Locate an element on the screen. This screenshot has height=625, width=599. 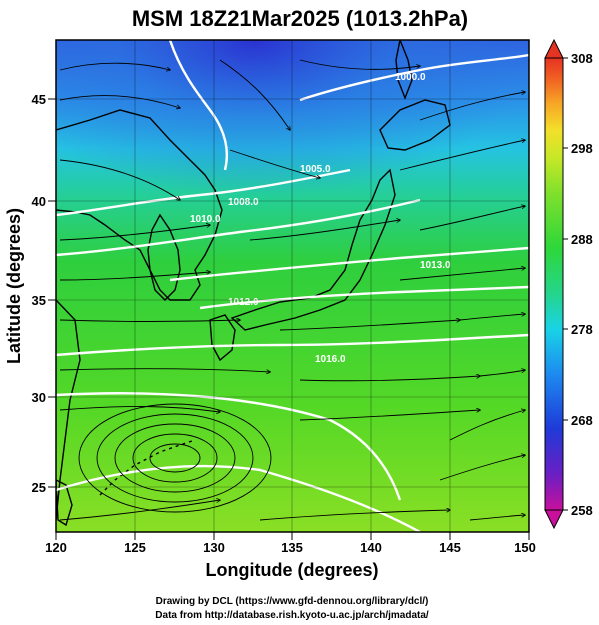
colorbar-bottom-arrow is located at coordinates (554, 519).